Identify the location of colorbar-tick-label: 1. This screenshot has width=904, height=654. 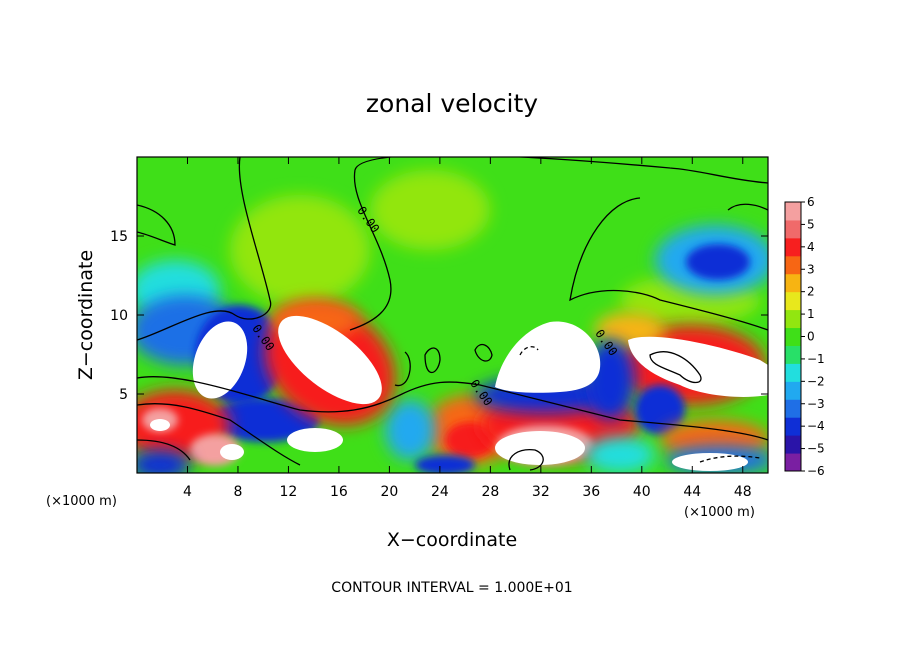
(811, 314).